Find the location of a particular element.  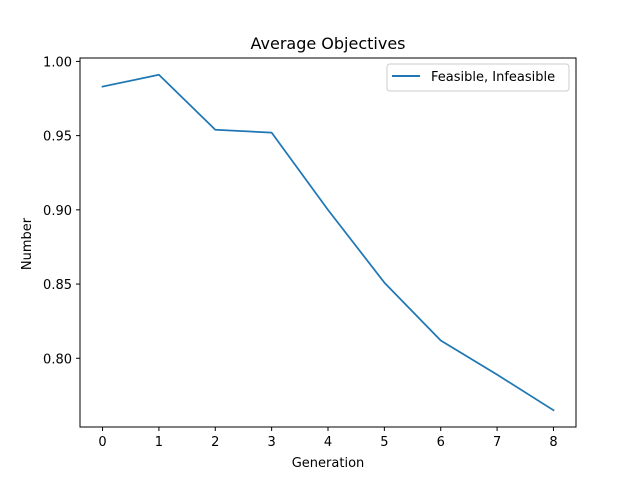

x-tick-label: 3 is located at coordinates (271, 442).